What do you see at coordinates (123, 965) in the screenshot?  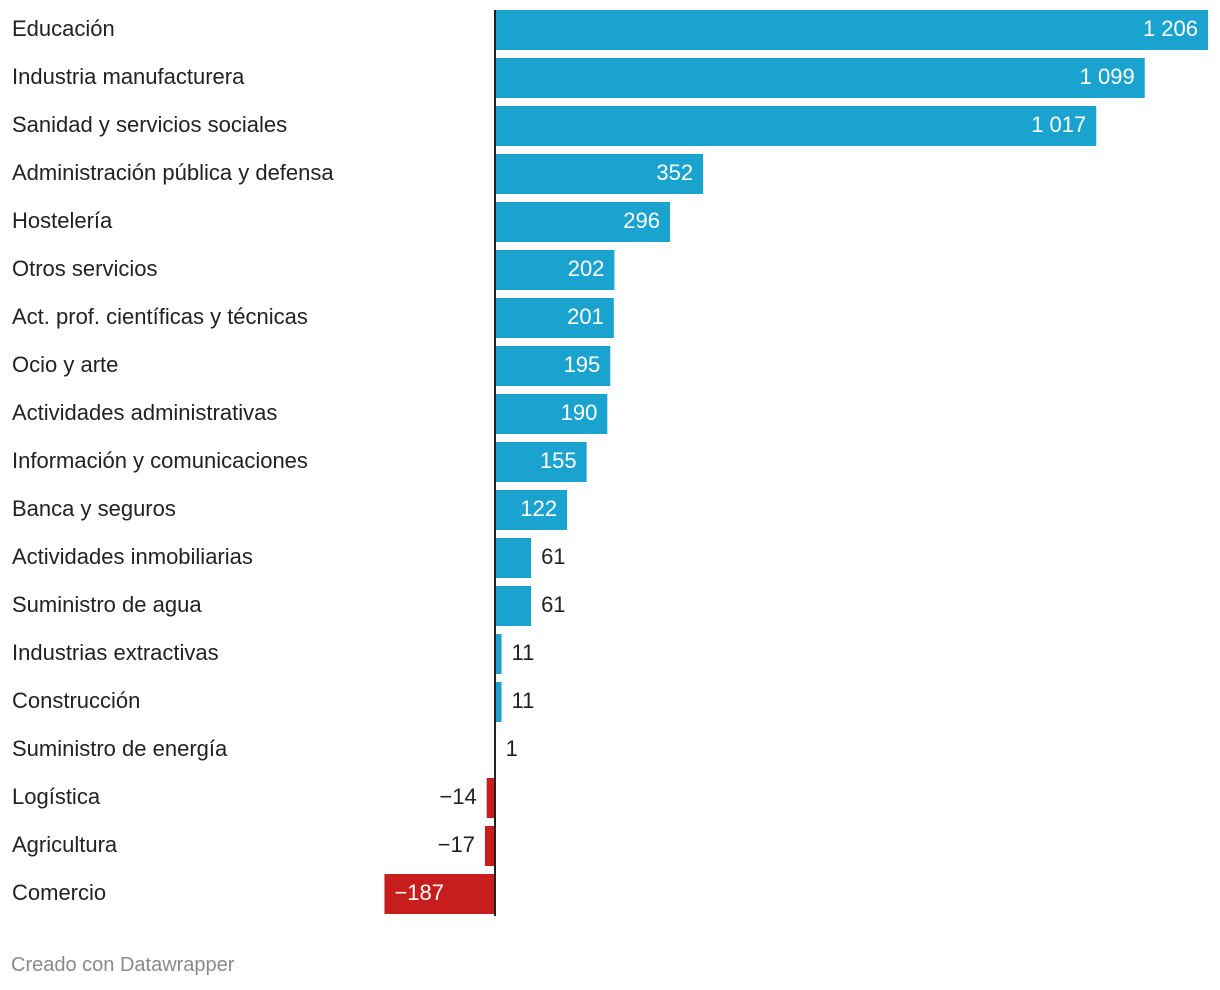 I see `credit-footer: Creado con Datawrapper` at bounding box center [123, 965].